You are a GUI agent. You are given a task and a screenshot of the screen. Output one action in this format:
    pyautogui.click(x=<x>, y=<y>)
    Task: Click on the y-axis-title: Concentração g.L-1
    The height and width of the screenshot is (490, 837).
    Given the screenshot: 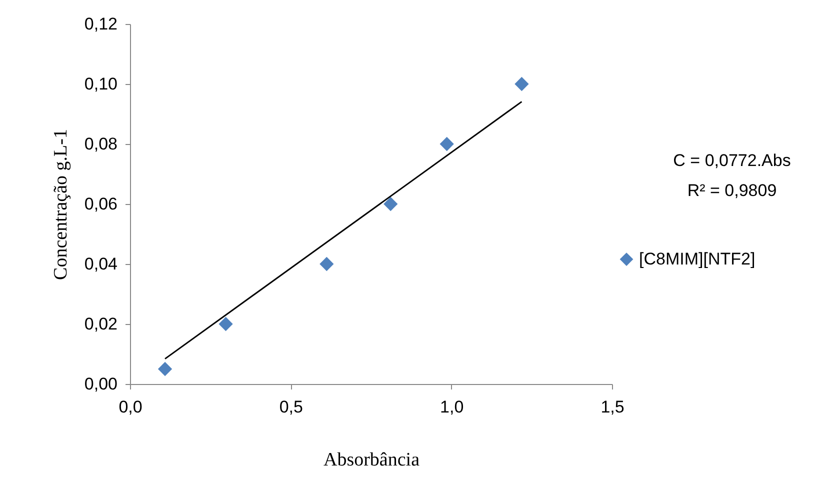 What is the action you would take?
    pyautogui.click(x=61, y=204)
    